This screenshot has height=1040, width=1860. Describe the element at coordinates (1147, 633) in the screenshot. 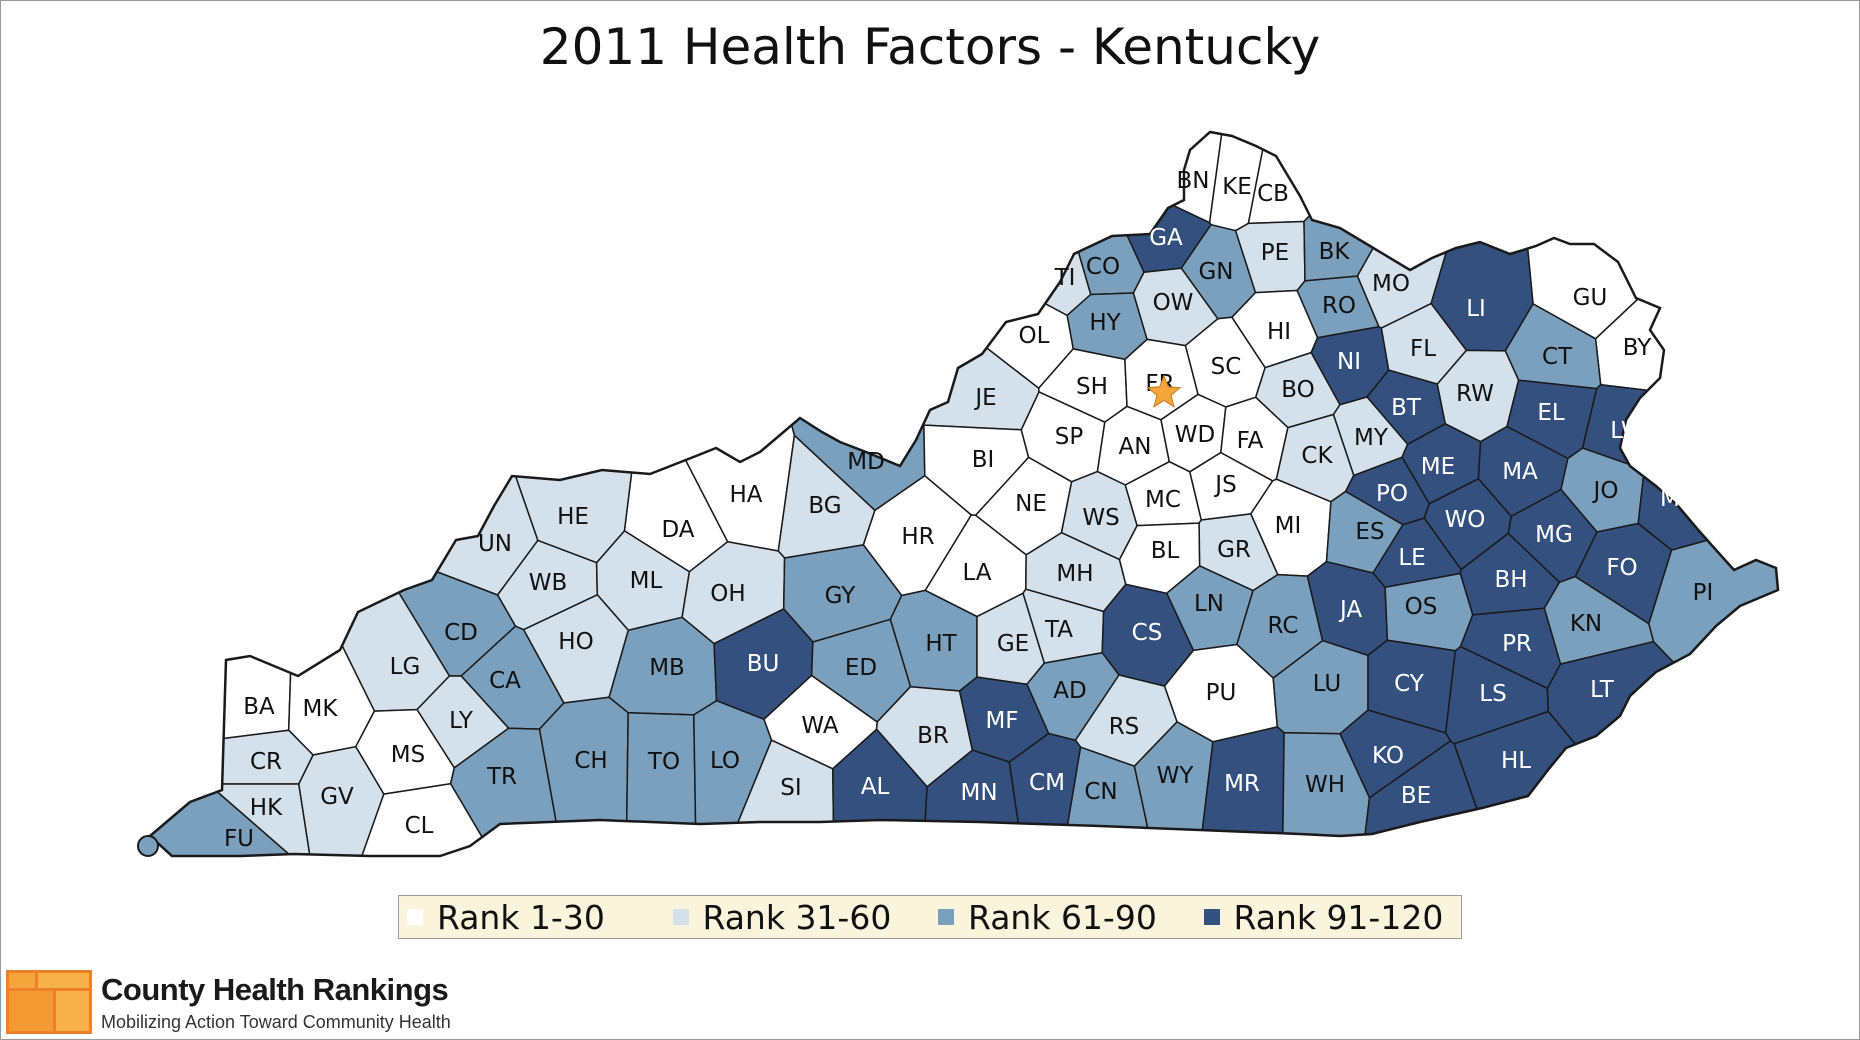

I see `county-label-cs: CS` at that location.